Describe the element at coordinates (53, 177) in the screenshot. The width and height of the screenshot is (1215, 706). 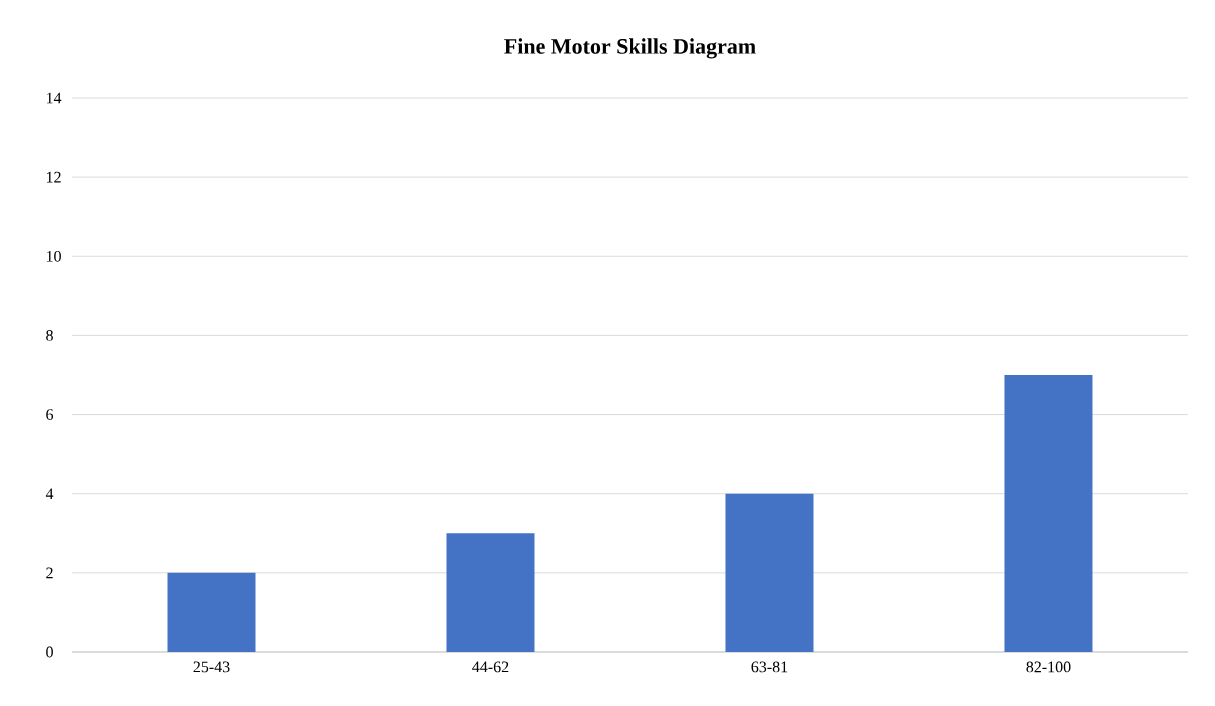
I see `y-tick-label: 12` at that location.